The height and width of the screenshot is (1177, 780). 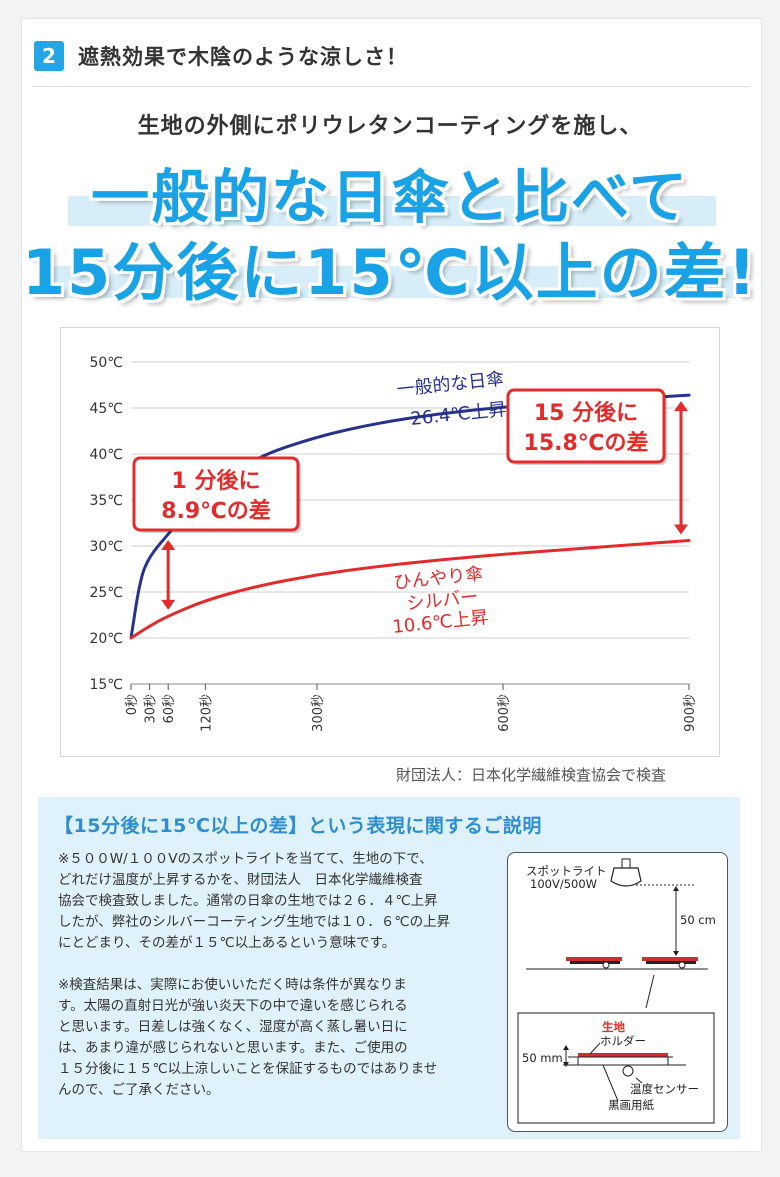 What do you see at coordinates (451, 384) in the screenshot?
I see `series-label: 一般的な日傘` at bounding box center [451, 384].